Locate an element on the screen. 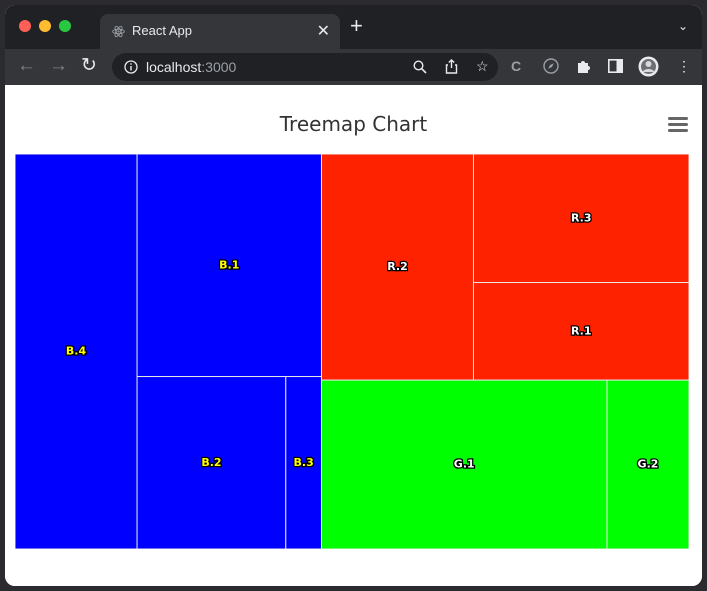  tab-bar: React App ✕ + ⌄ is located at coordinates (353, 27).